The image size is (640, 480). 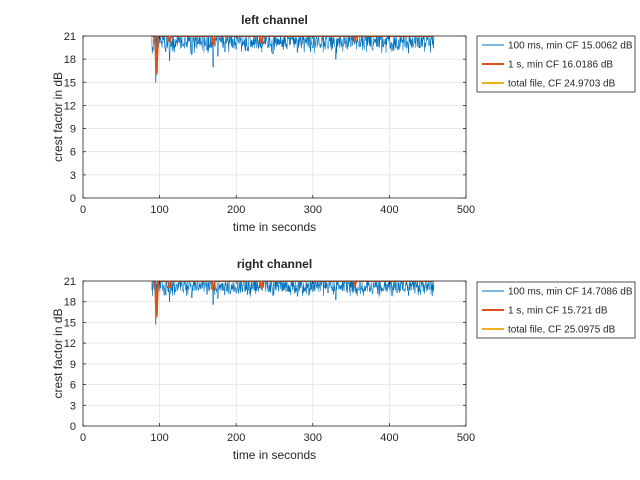 I want to click on chart-title: left channel, so click(x=274, y=20).